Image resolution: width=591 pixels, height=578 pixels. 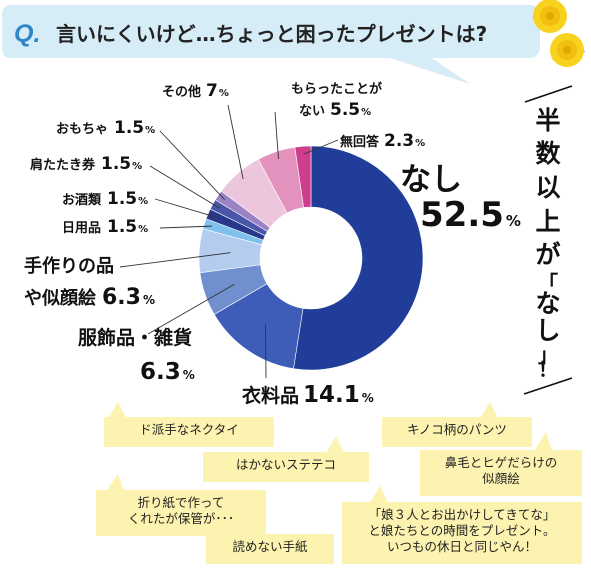 I want to click on label-mukaito: 無回答 2.3%, so click(x=382, y=141).